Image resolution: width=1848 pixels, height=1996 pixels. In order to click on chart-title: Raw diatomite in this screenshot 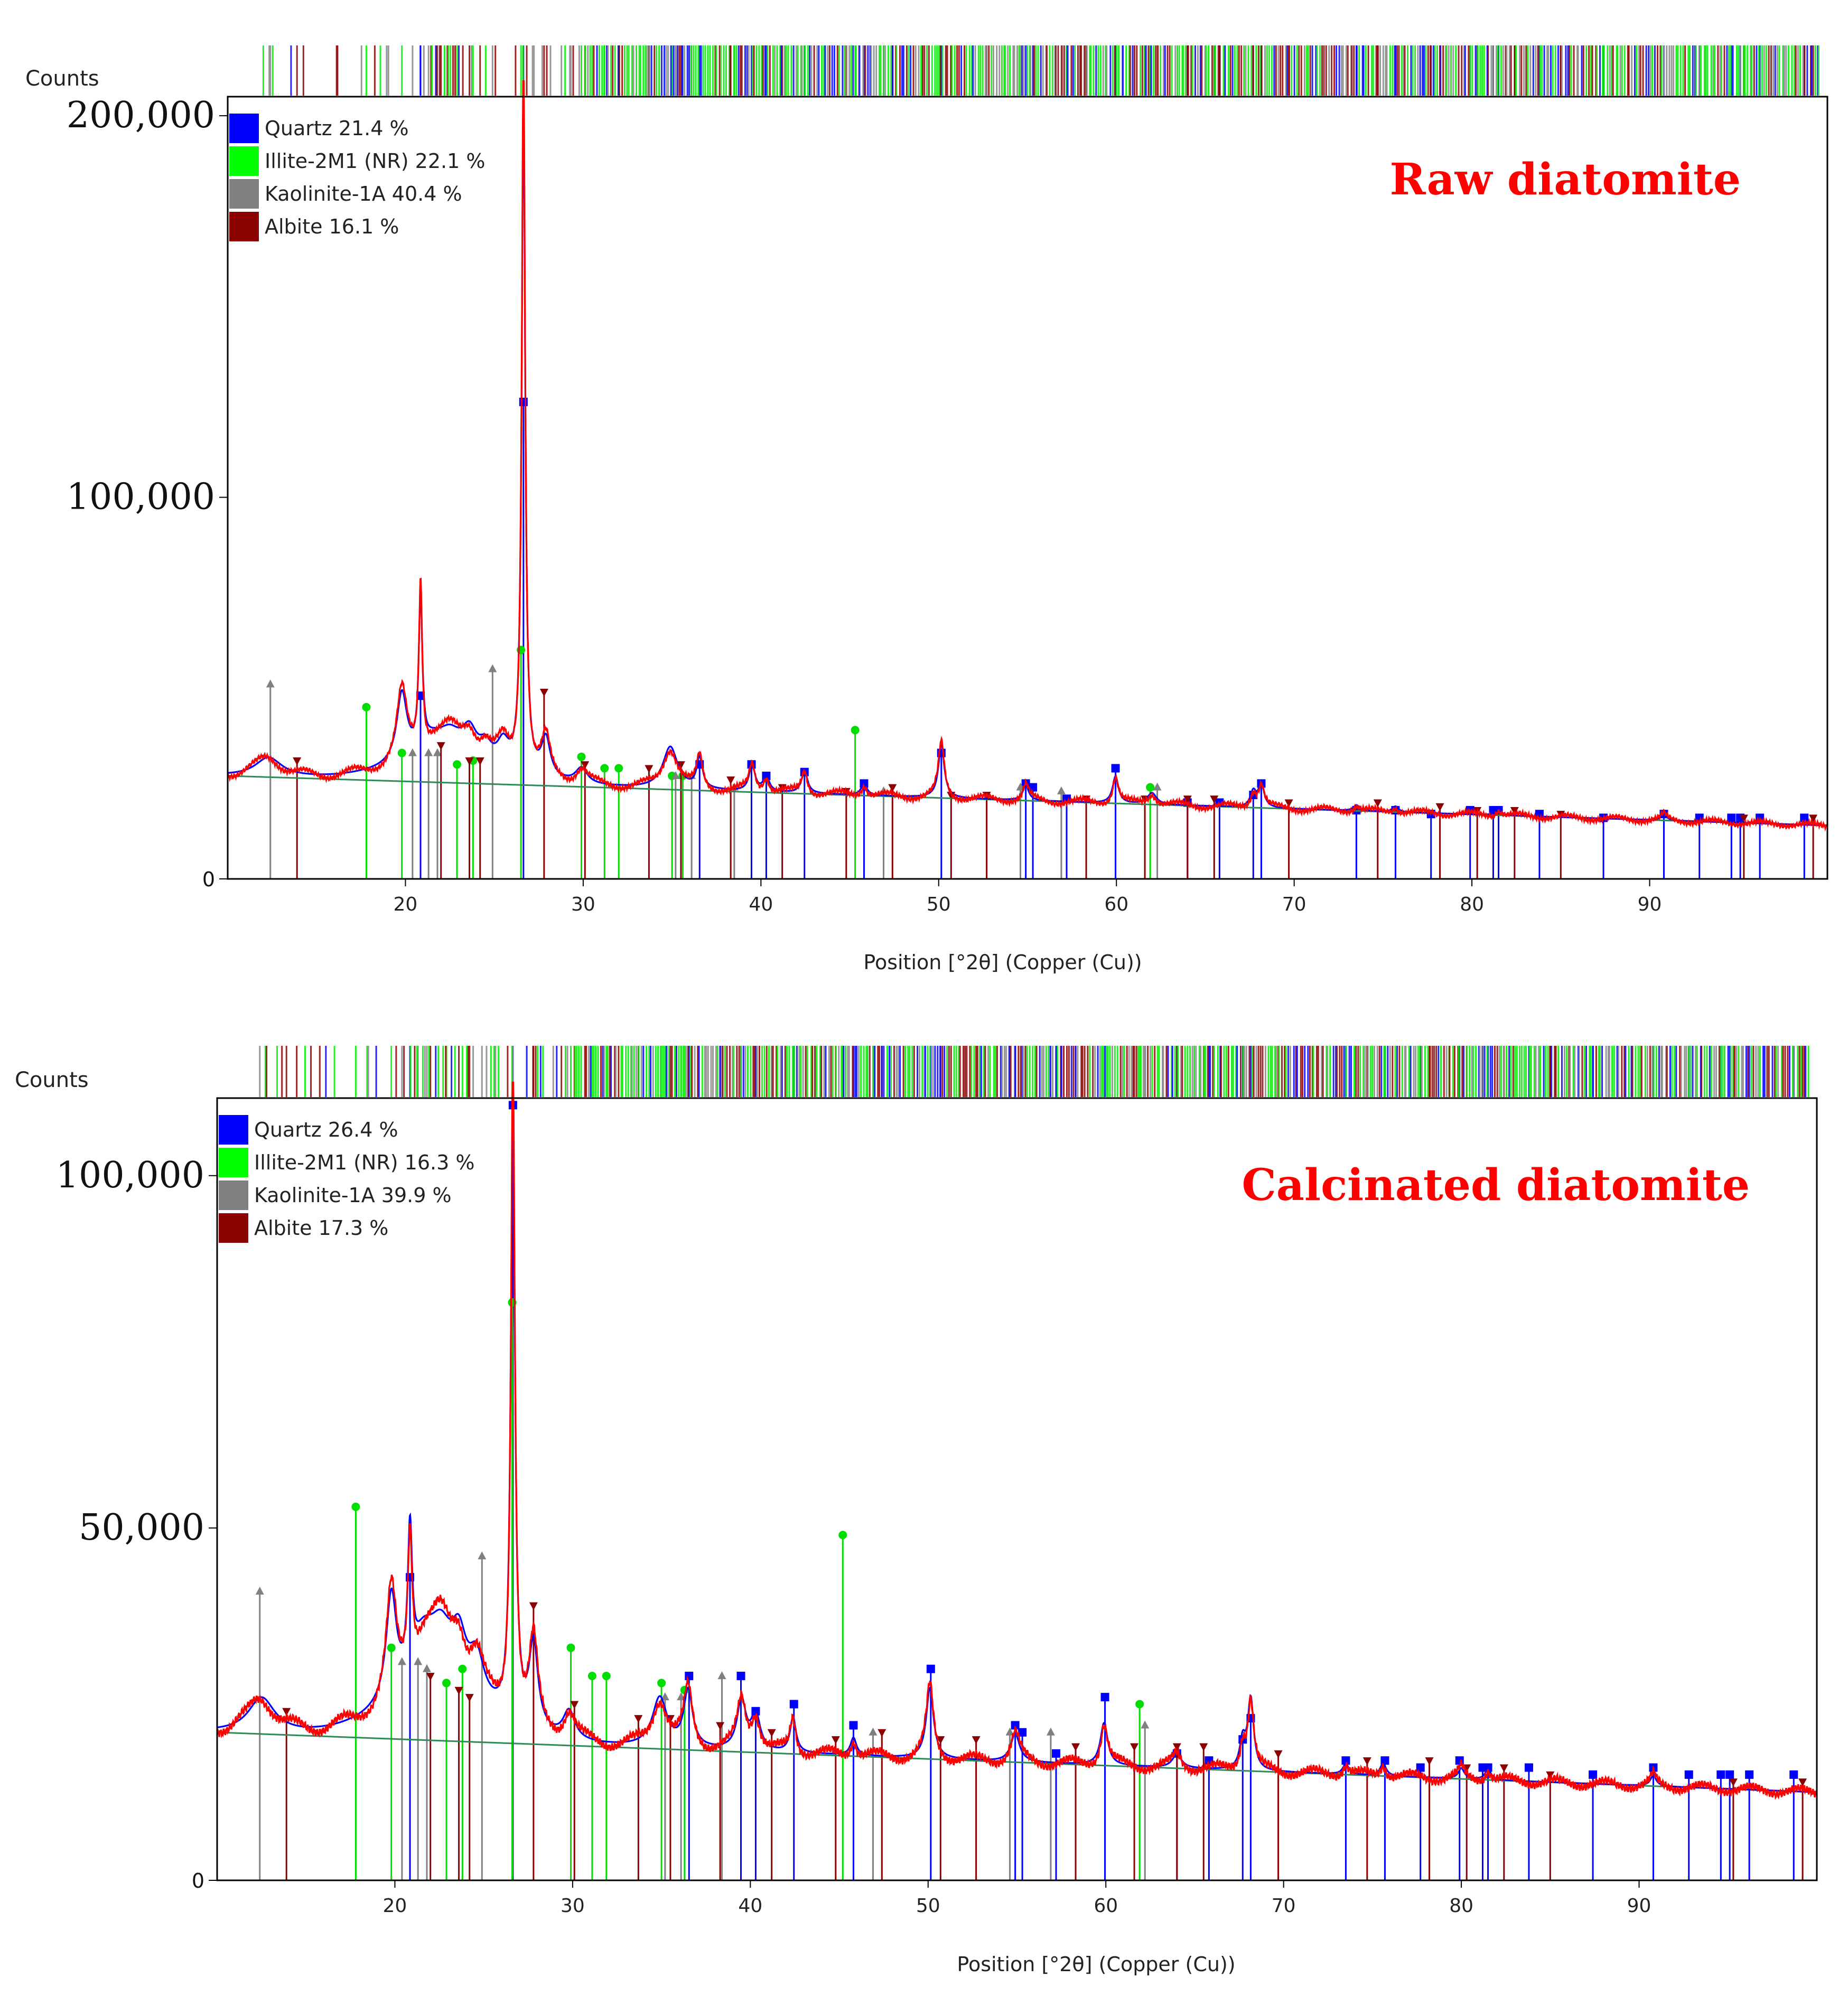, I will do `click(1565, 179)`.